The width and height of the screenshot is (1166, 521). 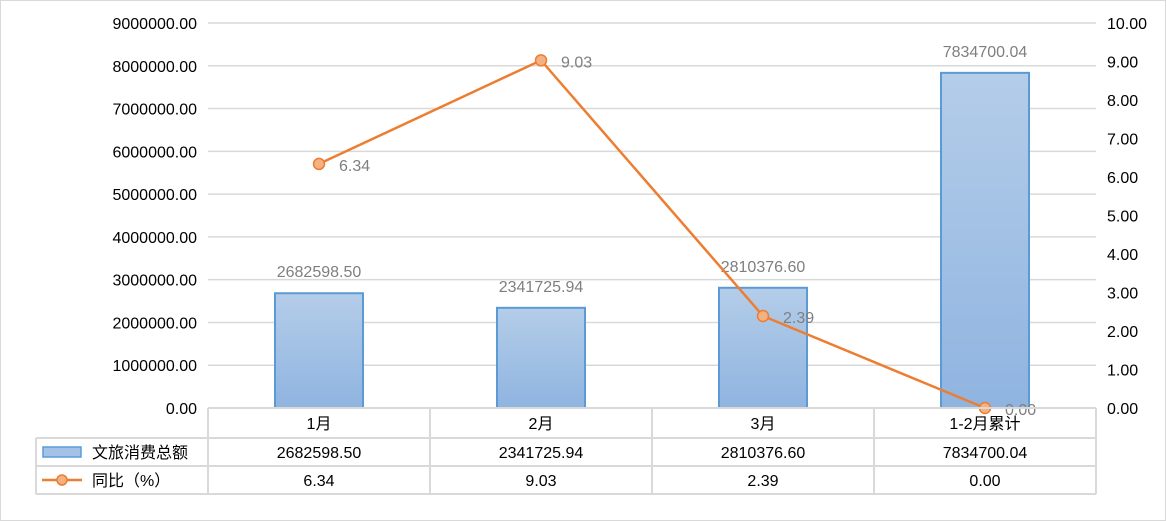 What do you see at coordinates (1020, 410) in the screenshot?
I see `line-value-label: 0.00` at bounding box center [1020, 410].